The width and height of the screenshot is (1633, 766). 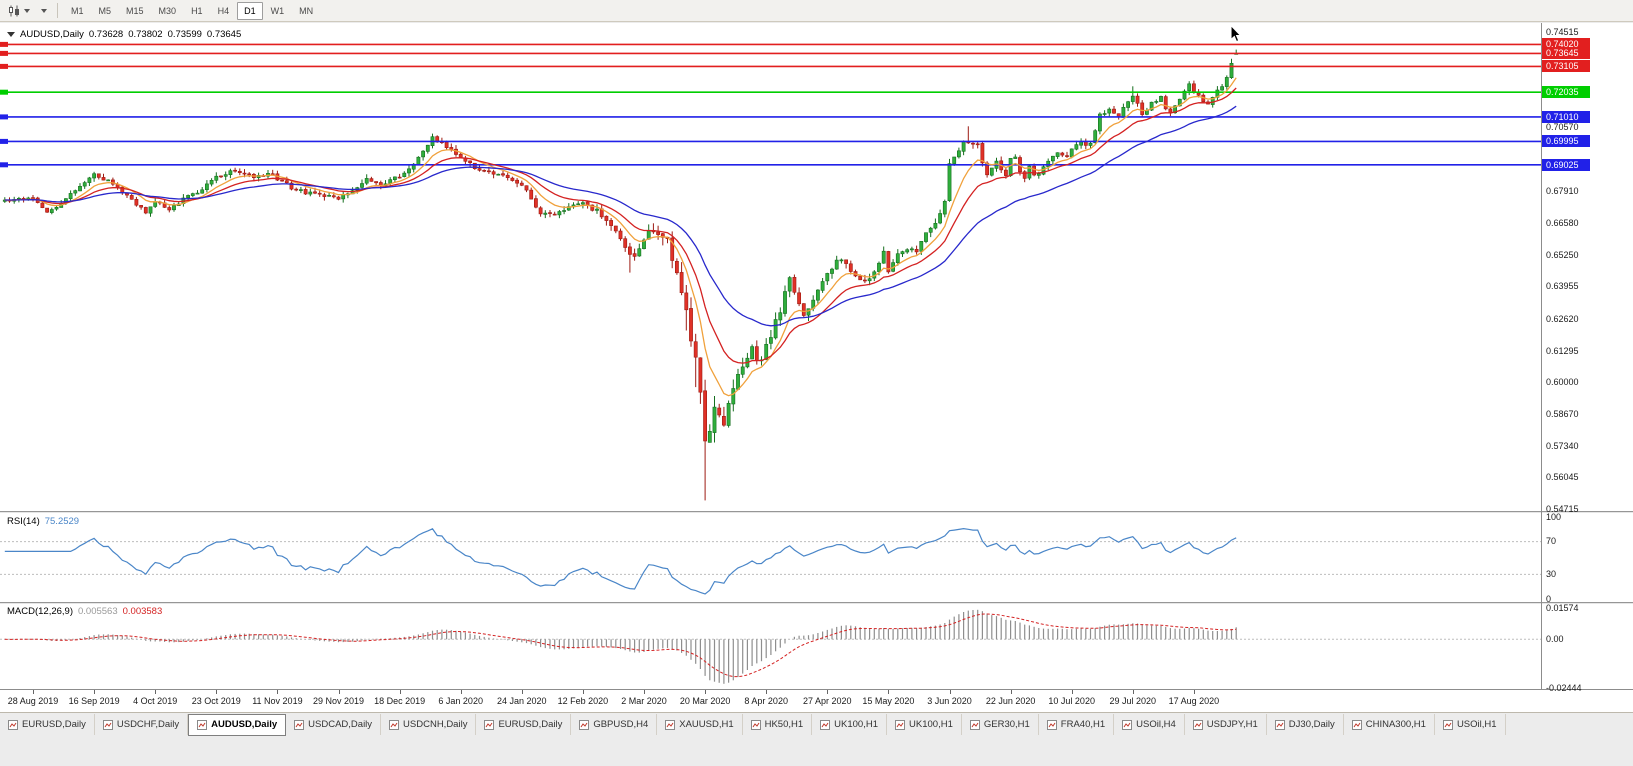 I want to click on chart-tab-HK50,H1: HK50,H1, so click(x=778, y=724).